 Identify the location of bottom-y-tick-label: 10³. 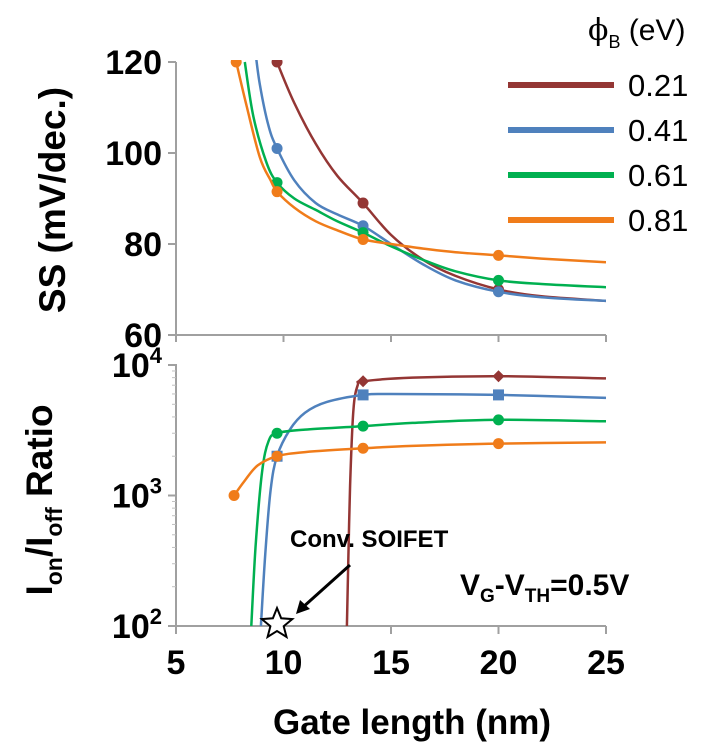
(137, 495).